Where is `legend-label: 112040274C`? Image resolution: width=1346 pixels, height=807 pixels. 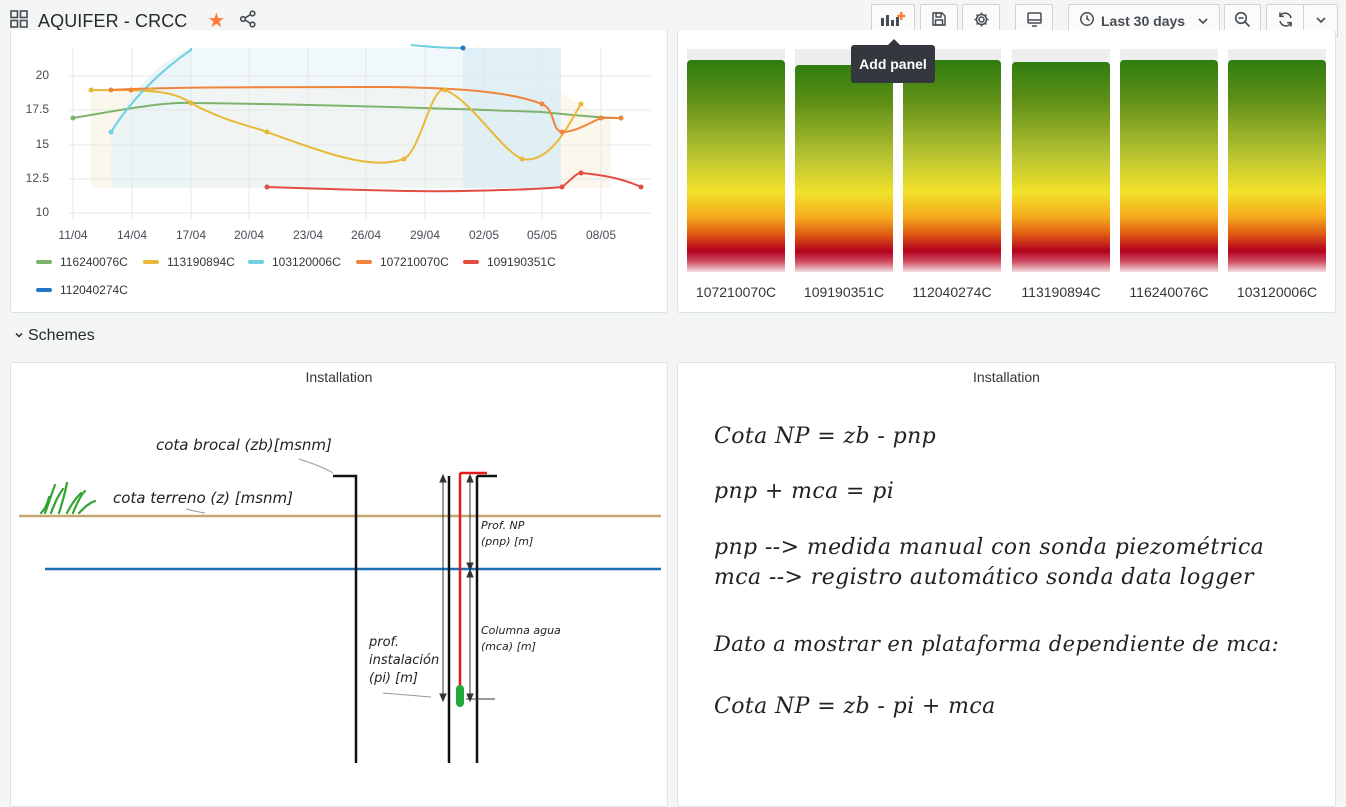
legend-label: 112040274C is located at coordinates (94, 290).